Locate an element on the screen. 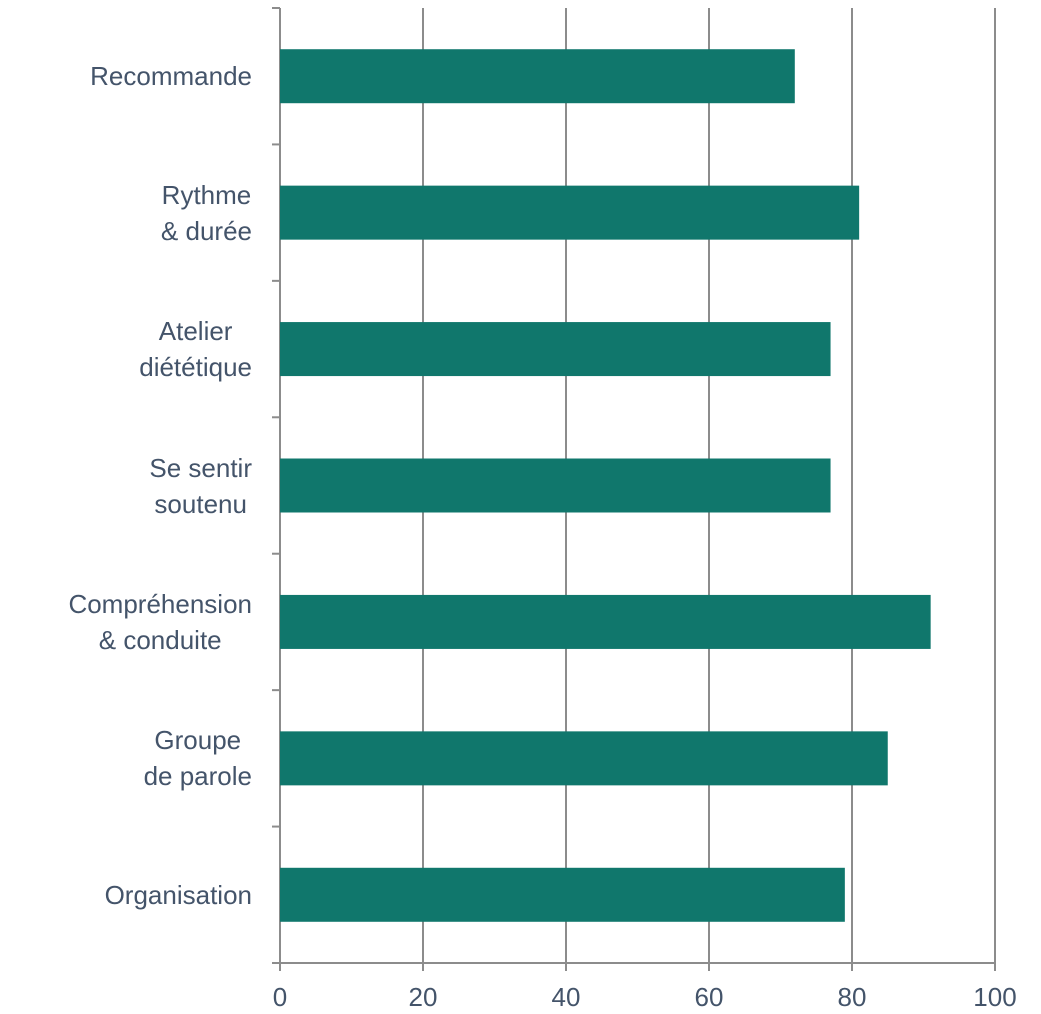 This screenshot has height=1014, width=1041. x-tick-label: 80 is located at coordinates (852, 997).